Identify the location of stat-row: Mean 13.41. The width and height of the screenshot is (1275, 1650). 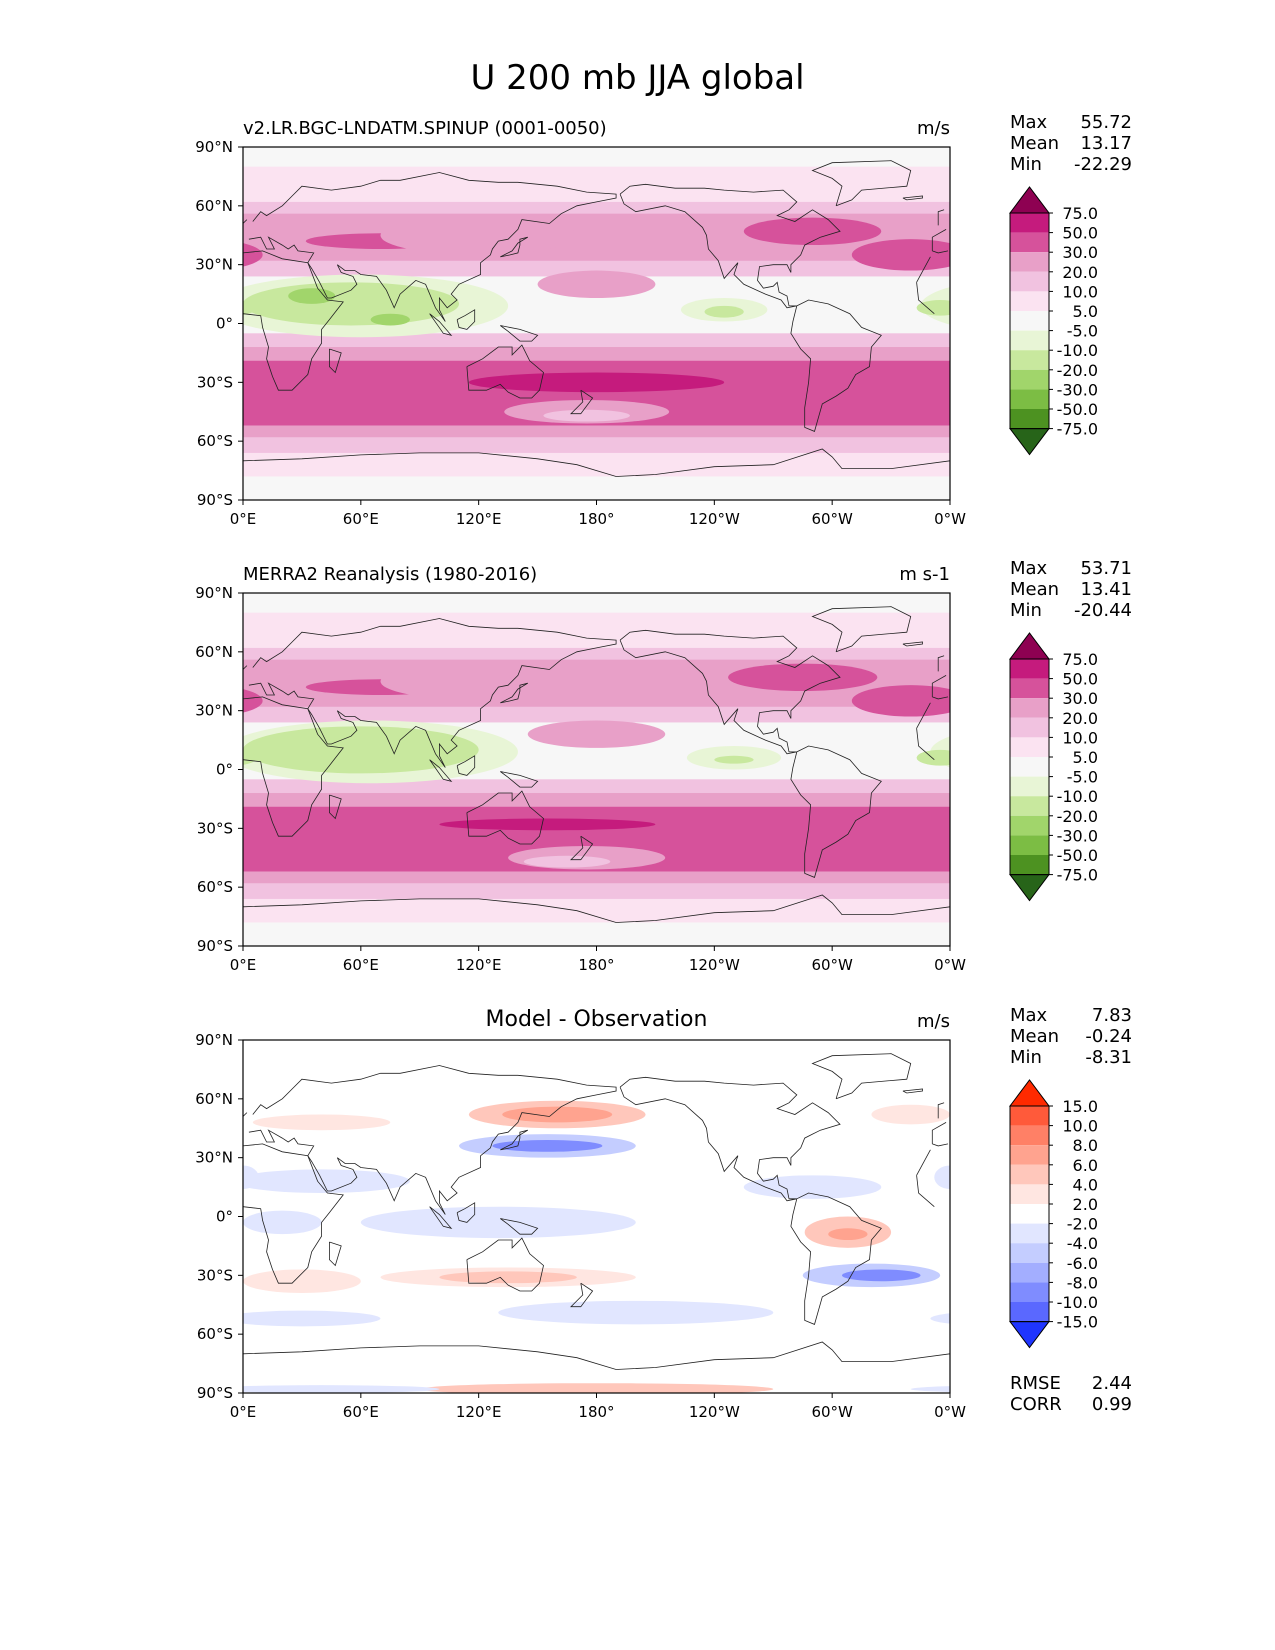
(1071, 589).